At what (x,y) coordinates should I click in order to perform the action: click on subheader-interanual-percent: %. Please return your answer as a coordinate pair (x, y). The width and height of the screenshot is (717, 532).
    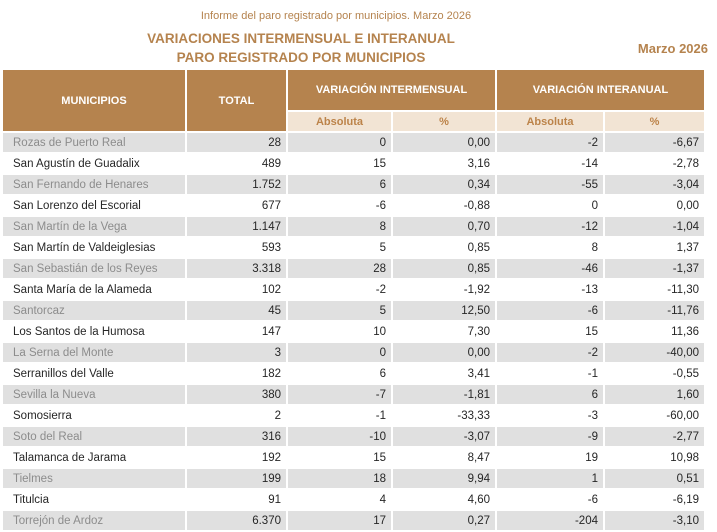
    Looking at the image, I should click on (654, 121).